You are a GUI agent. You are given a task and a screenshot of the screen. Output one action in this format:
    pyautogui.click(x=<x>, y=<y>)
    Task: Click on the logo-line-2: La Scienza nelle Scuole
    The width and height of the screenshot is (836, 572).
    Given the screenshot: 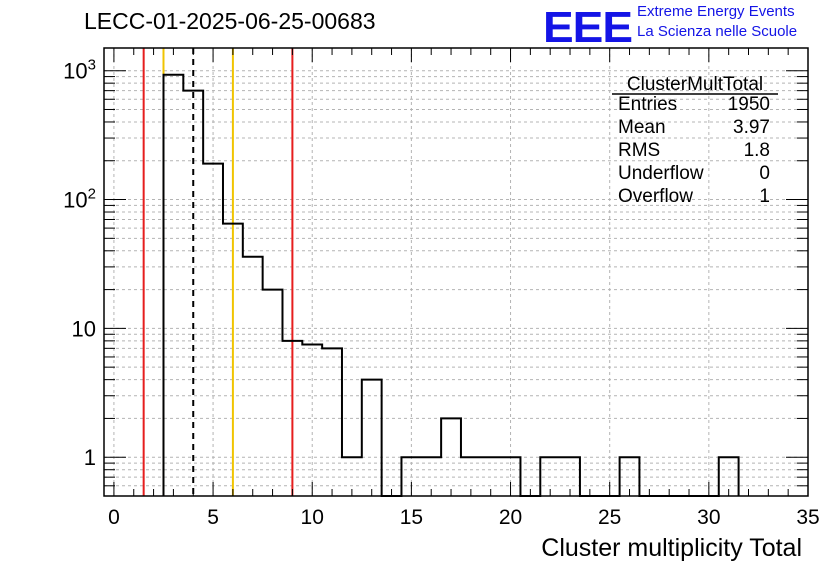 What is the action you would take?
    pyautogui.click(x=717, y=31)
    